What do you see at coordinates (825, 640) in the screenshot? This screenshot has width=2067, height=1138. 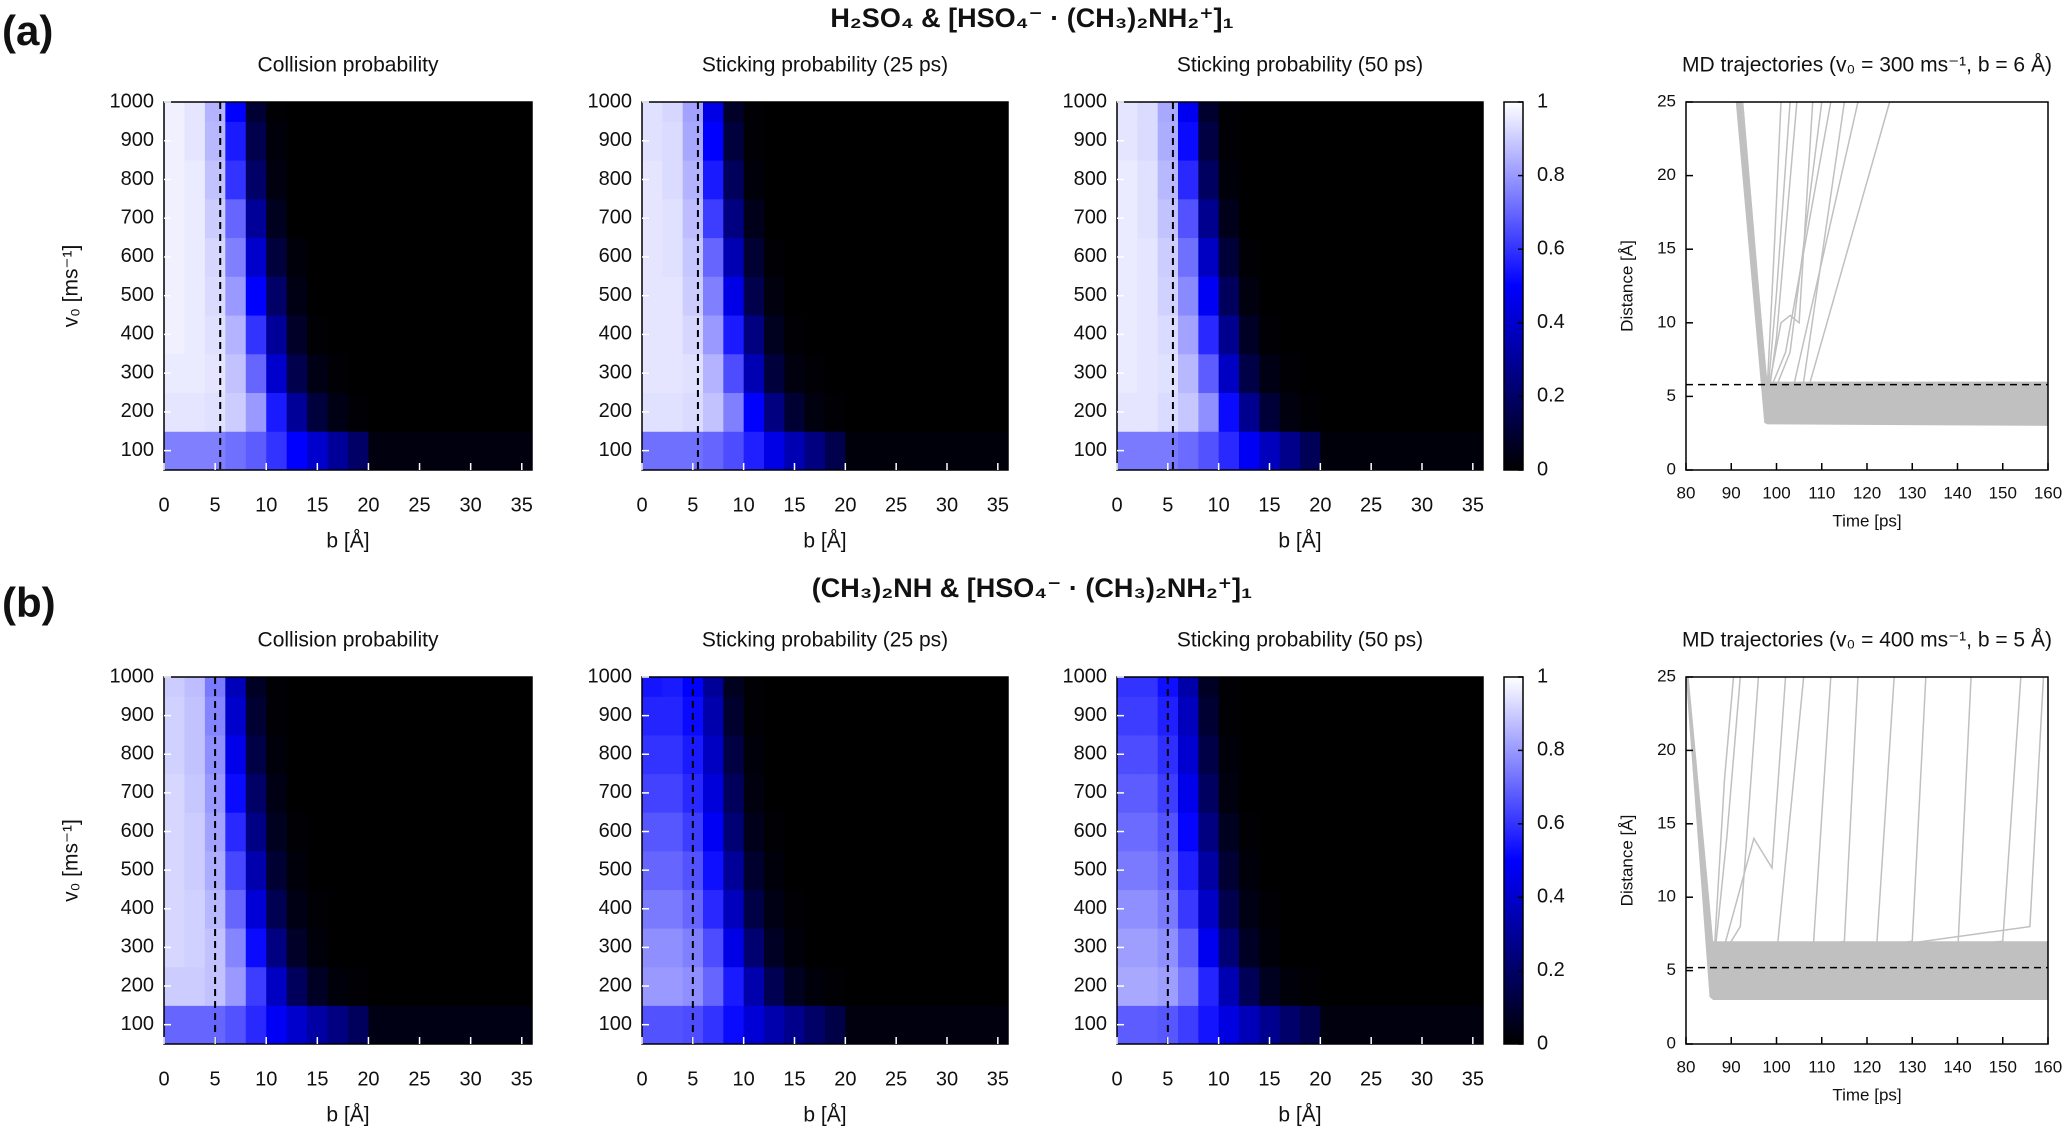 I see `chart-title: Sticking probability (25 ps)` at bounding box center [825, 640].